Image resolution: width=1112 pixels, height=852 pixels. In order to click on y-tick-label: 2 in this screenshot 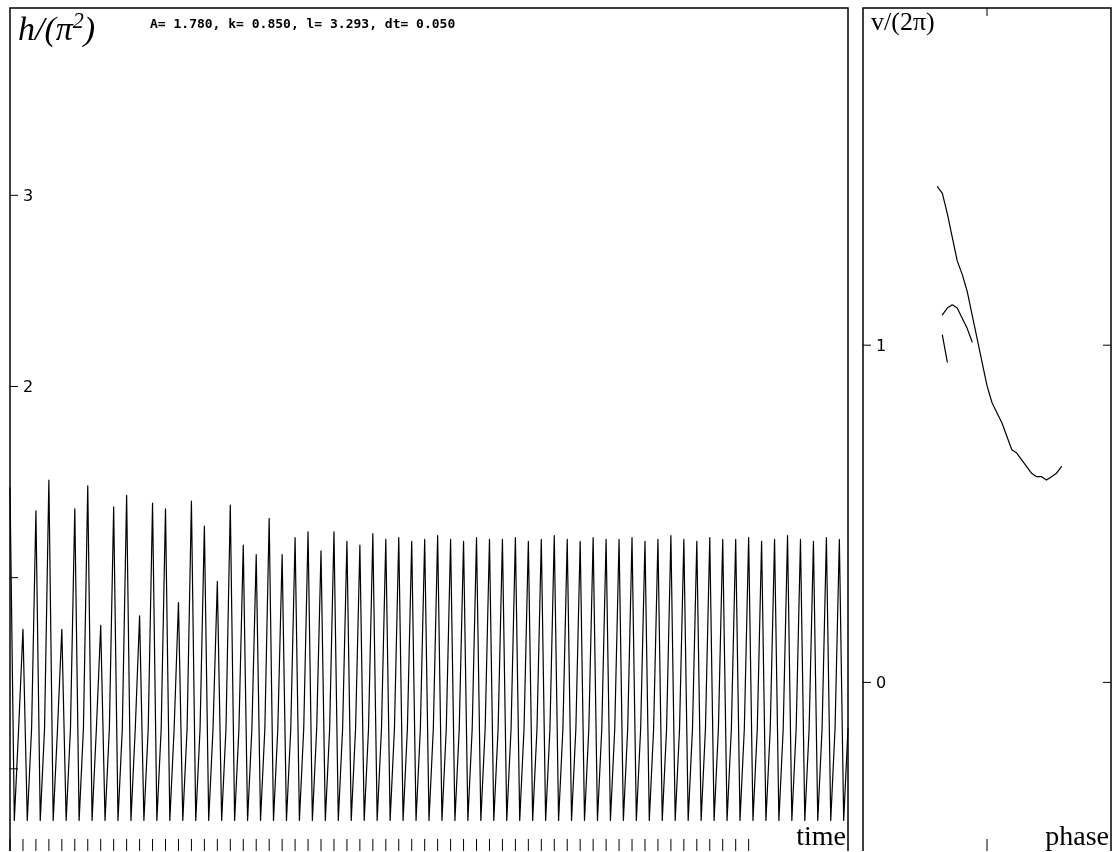, I will do `click(28, 387)`.